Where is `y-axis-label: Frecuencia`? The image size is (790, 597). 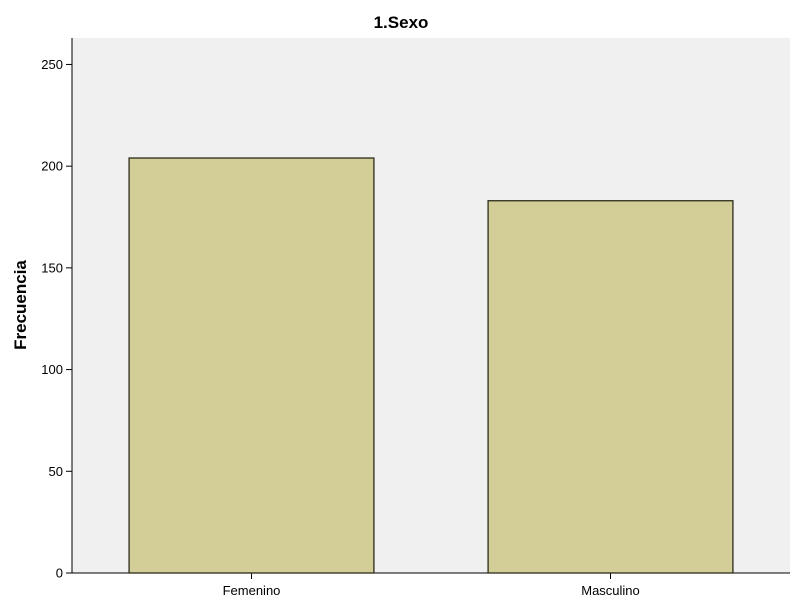 y-axis-label: Frecuencia is located at coordinates (20, 305).